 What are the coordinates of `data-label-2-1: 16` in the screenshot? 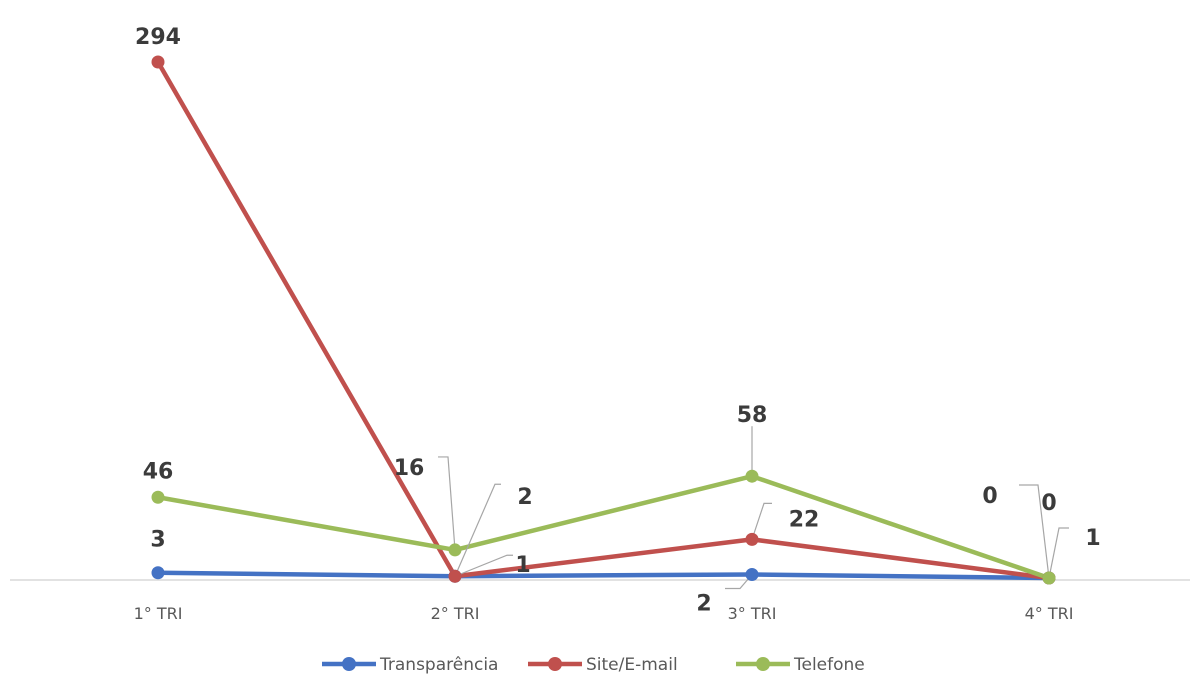 It's located at (409, 468).